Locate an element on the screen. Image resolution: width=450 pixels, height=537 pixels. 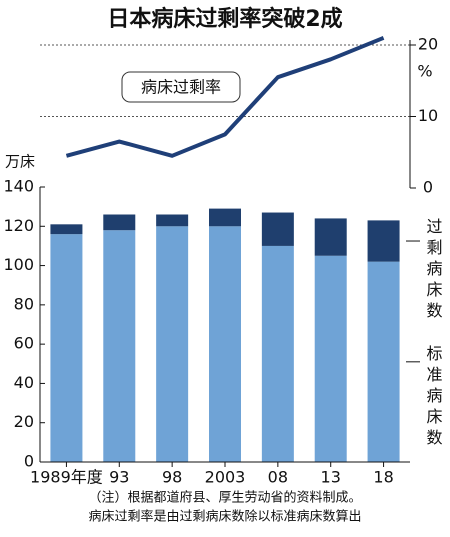
y2-tick-label: 0 is located at coordinates (428, 187).